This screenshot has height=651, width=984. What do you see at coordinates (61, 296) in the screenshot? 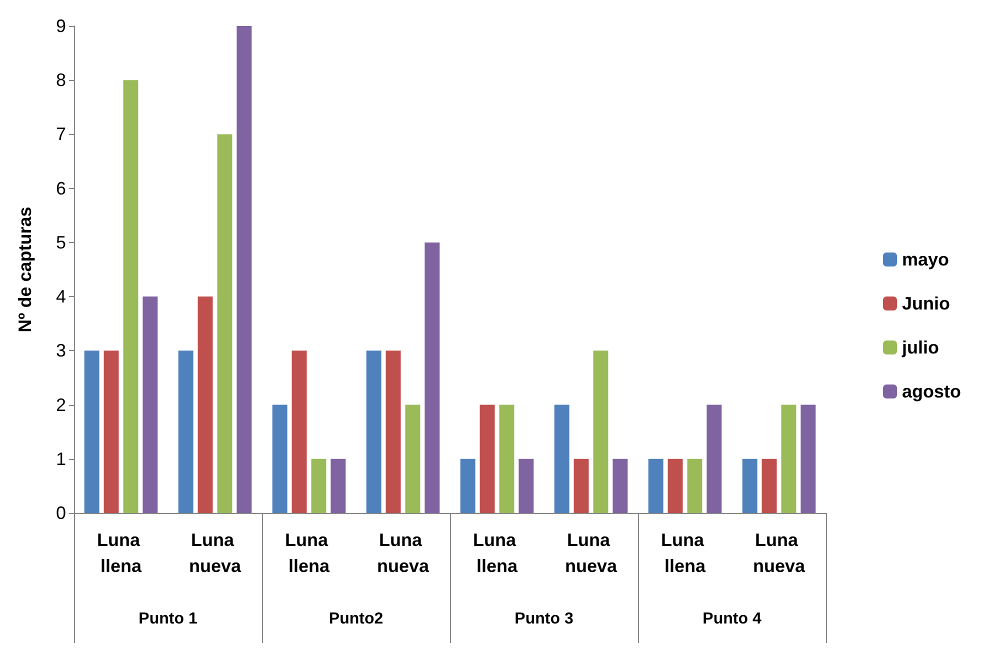
I see `y-tick-label: 4` at bounding box center [61, 296].